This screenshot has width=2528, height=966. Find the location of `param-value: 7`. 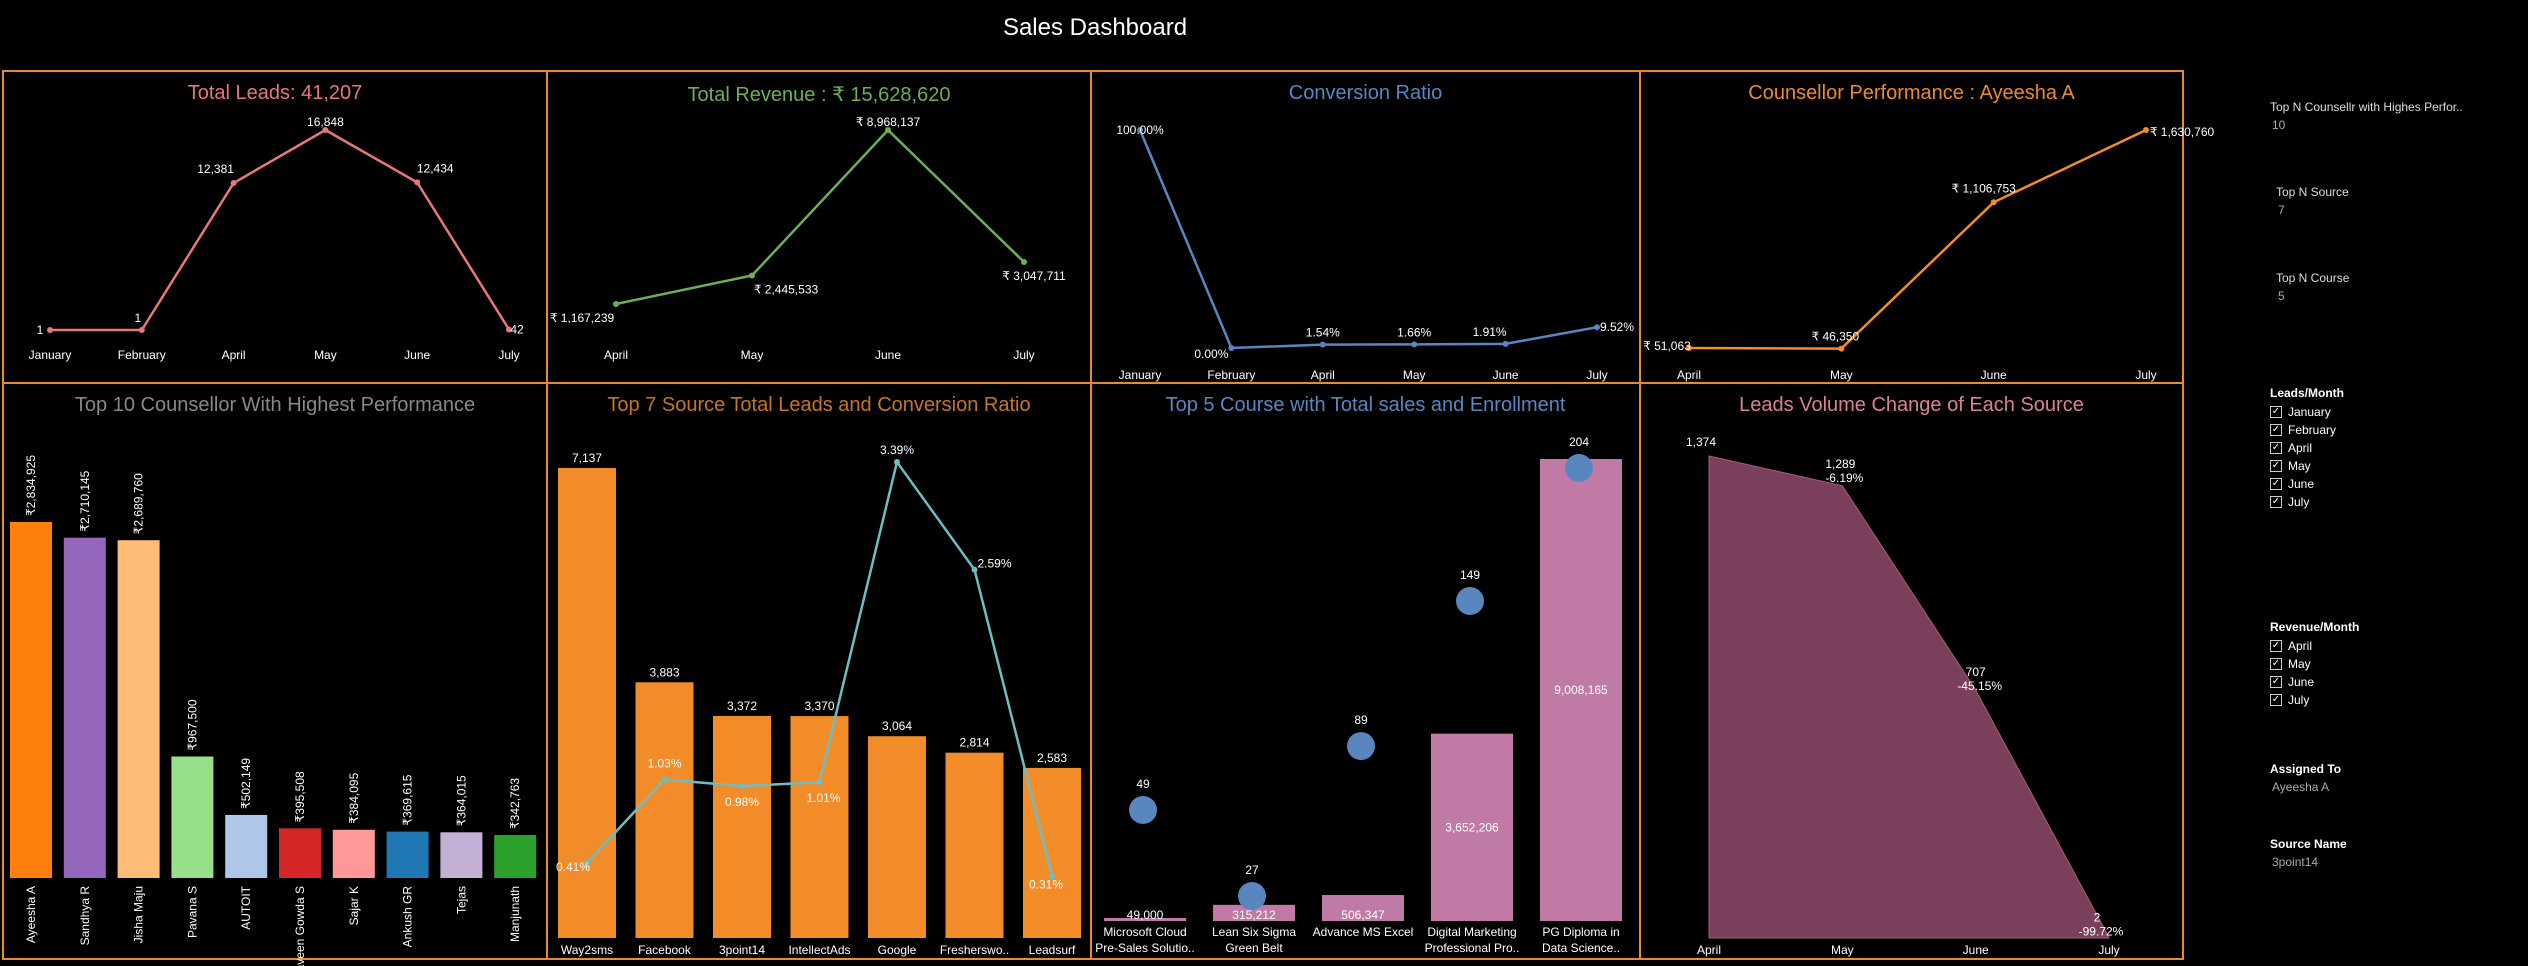

param-value: 7 is located at coordinates (2281, 210).